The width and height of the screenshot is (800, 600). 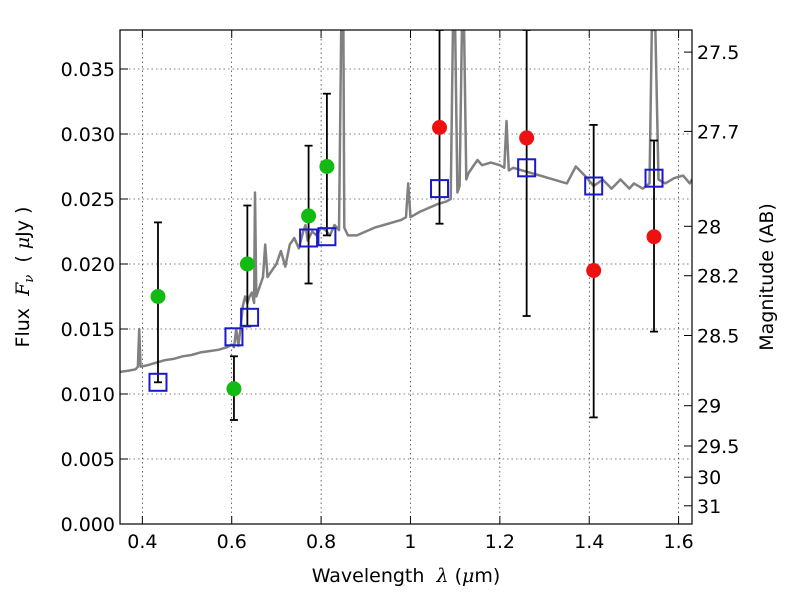 What do you see at coordinates (88, 330) in the screenshot?
I see `y-tick-label: 0.015` at bounding box center [88, 330].